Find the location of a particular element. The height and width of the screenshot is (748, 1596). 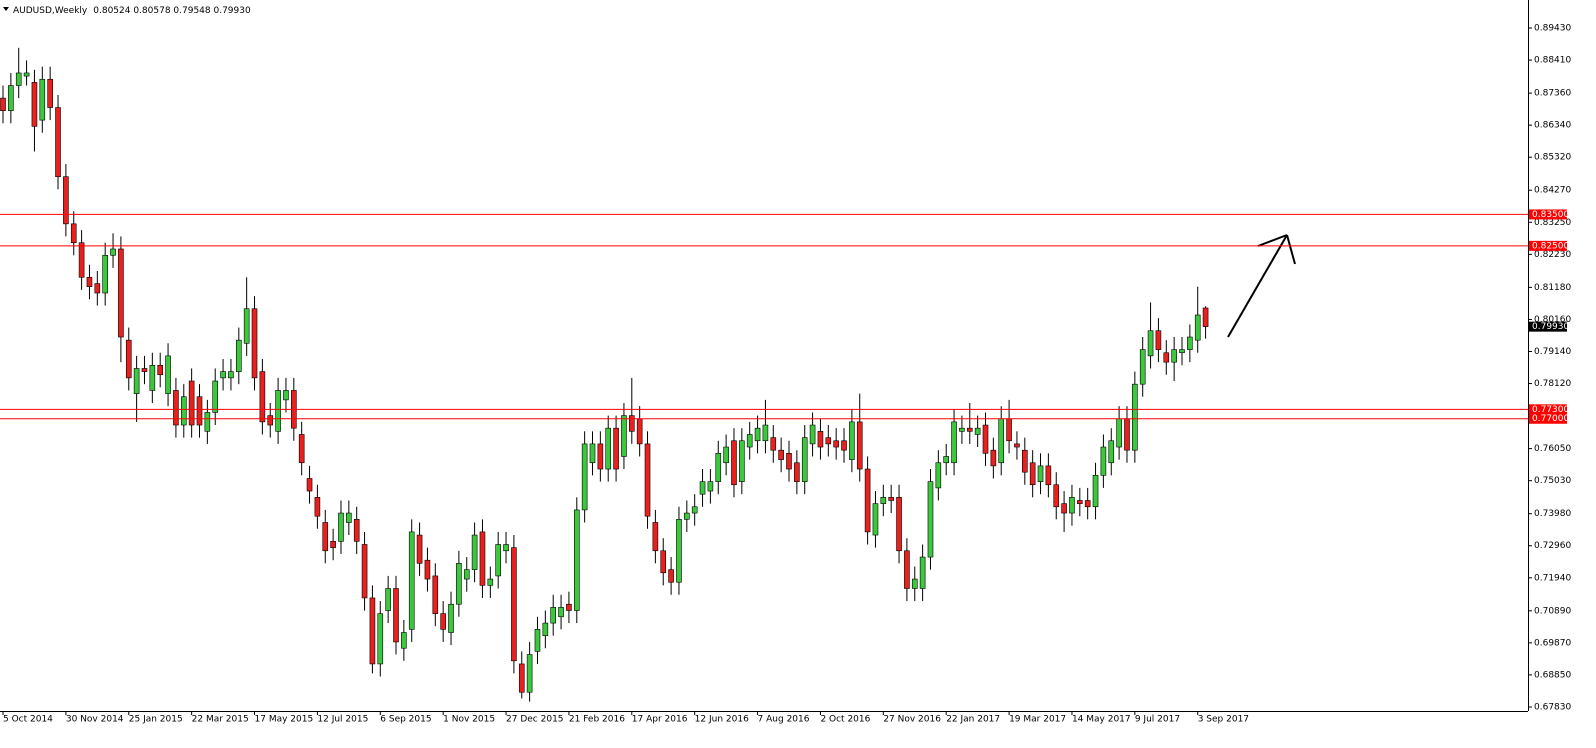

level-label: 0.77300 is located at coordinates (1550, 410).